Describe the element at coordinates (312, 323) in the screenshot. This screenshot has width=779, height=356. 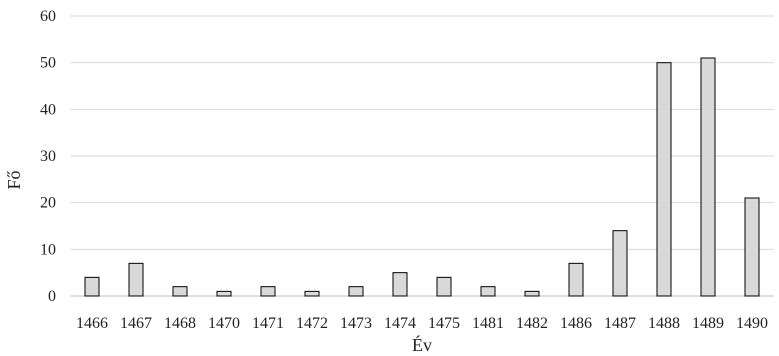
I see `x-tick-label: 1472` at that location.